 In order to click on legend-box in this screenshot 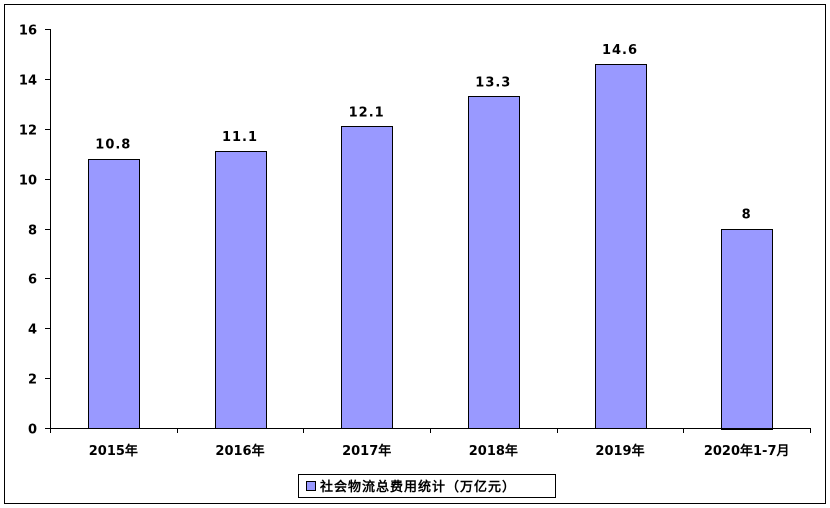, I will do `click(427, 486)`.